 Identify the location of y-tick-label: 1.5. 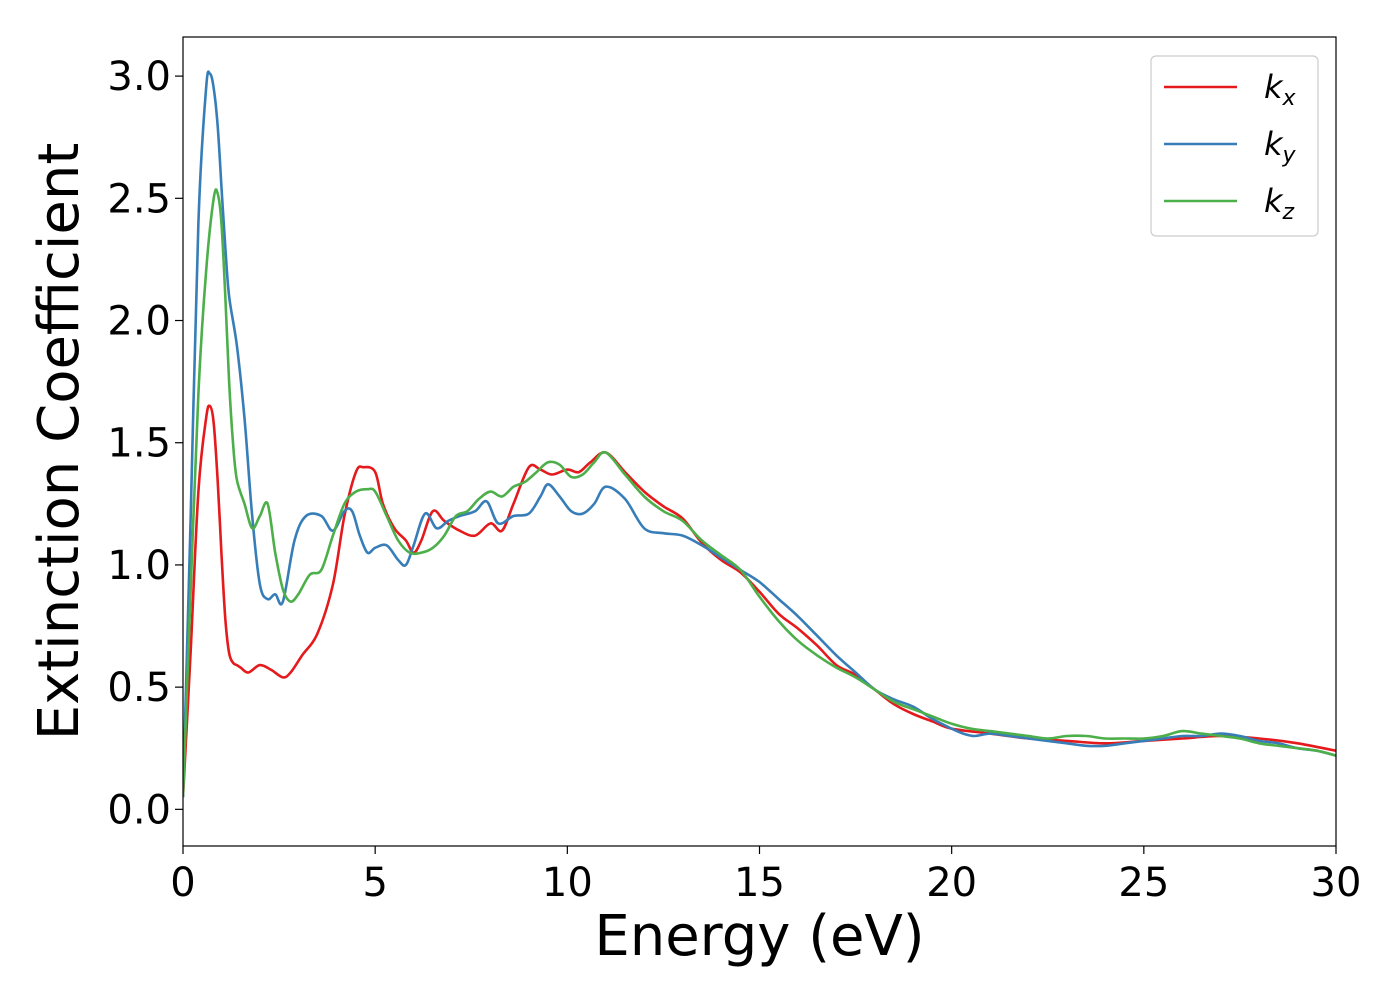
(139, 444).